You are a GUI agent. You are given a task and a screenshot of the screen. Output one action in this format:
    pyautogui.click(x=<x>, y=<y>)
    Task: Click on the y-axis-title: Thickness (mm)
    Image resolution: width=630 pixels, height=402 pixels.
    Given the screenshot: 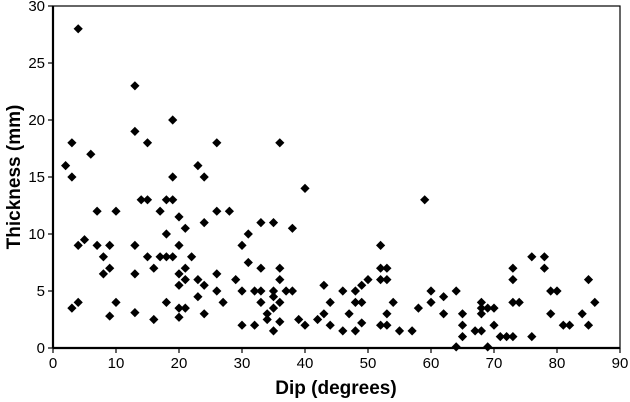 What is the action you would take?
    pyautogui.click(x=14, y=177)
    